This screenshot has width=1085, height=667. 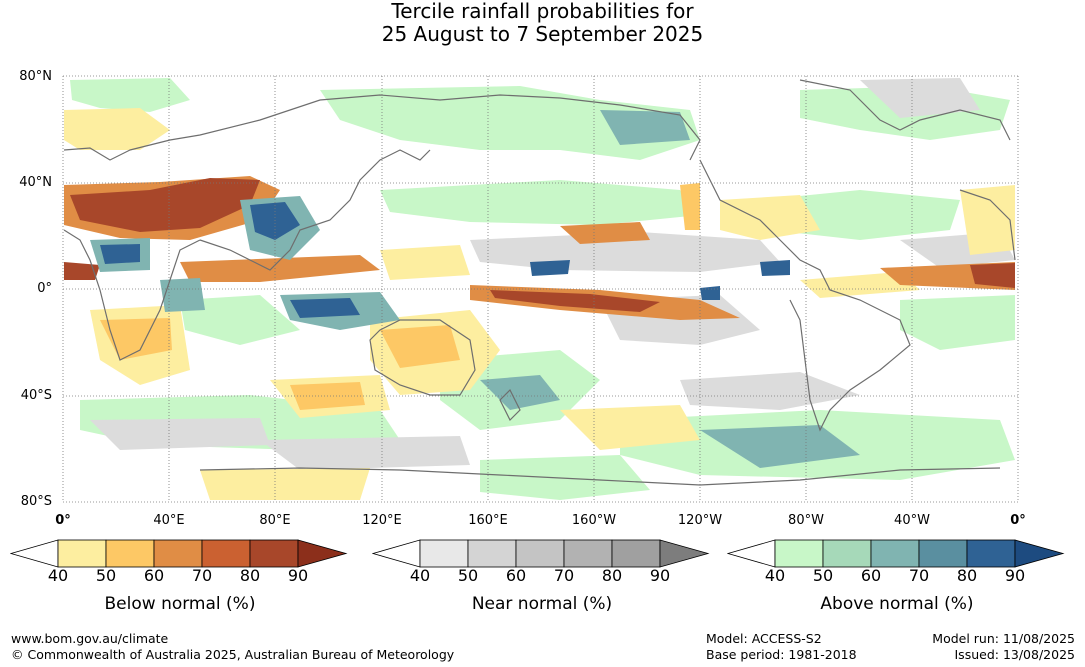 I want to click on lat-label-80n: 80°N, so click(x=35, y=76).